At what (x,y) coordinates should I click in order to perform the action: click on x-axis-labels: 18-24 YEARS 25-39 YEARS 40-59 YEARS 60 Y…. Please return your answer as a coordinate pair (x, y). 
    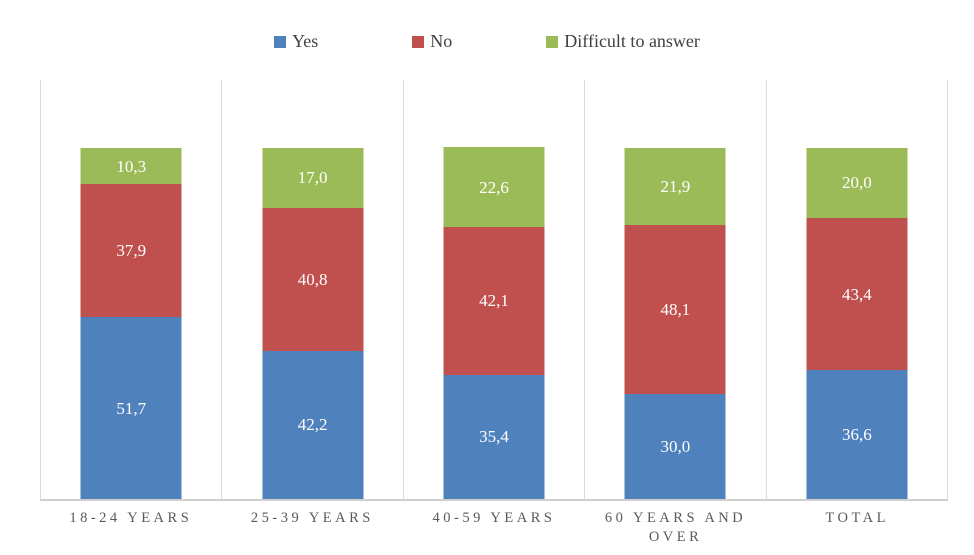
    Looking at the image, I should click on (494, 528).